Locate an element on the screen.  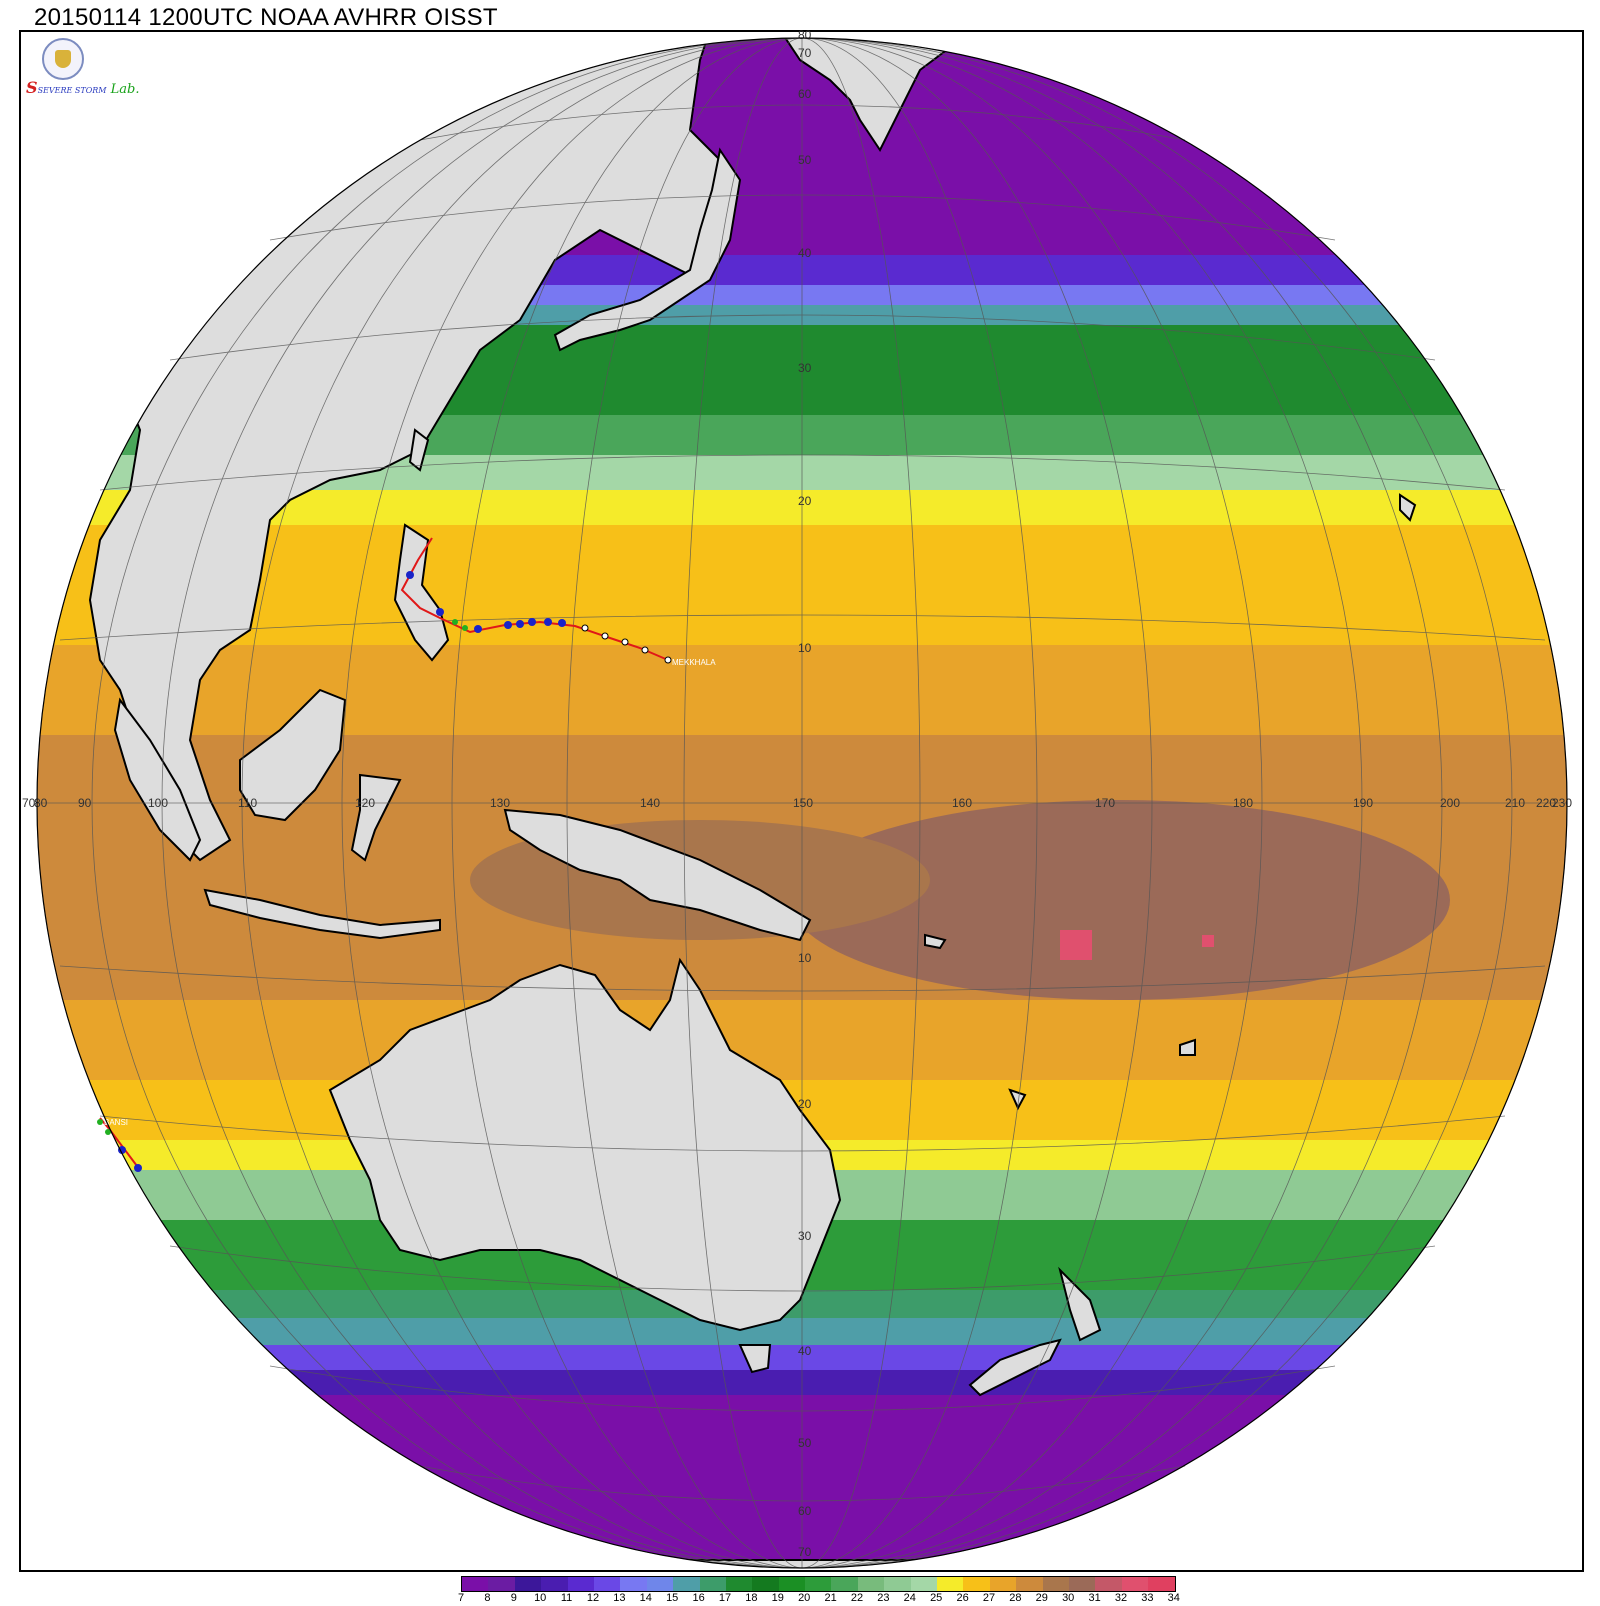
colorbar-tick-label: 15 is located at coordinates (672, 1598).